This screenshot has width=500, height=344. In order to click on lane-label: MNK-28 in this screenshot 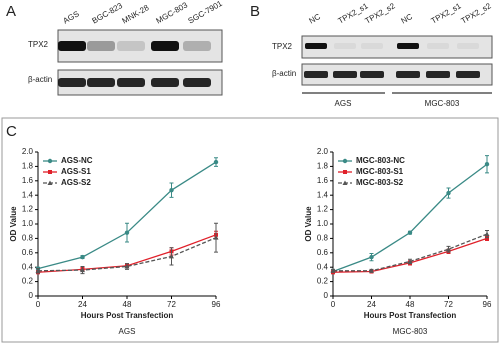, I will do `click(136, 14)`.